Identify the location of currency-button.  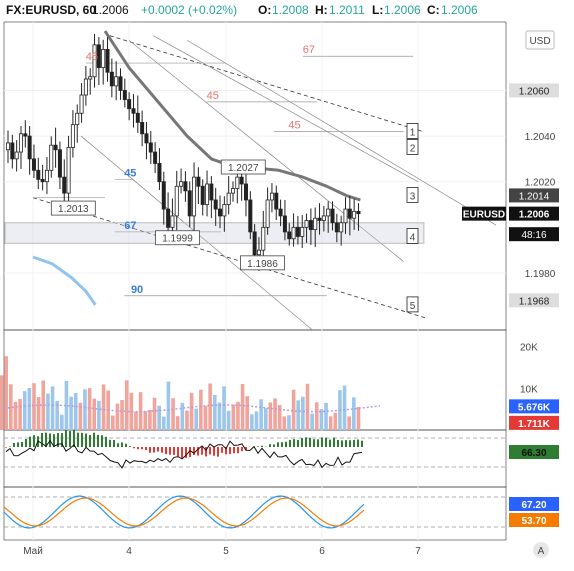
(540, 40).